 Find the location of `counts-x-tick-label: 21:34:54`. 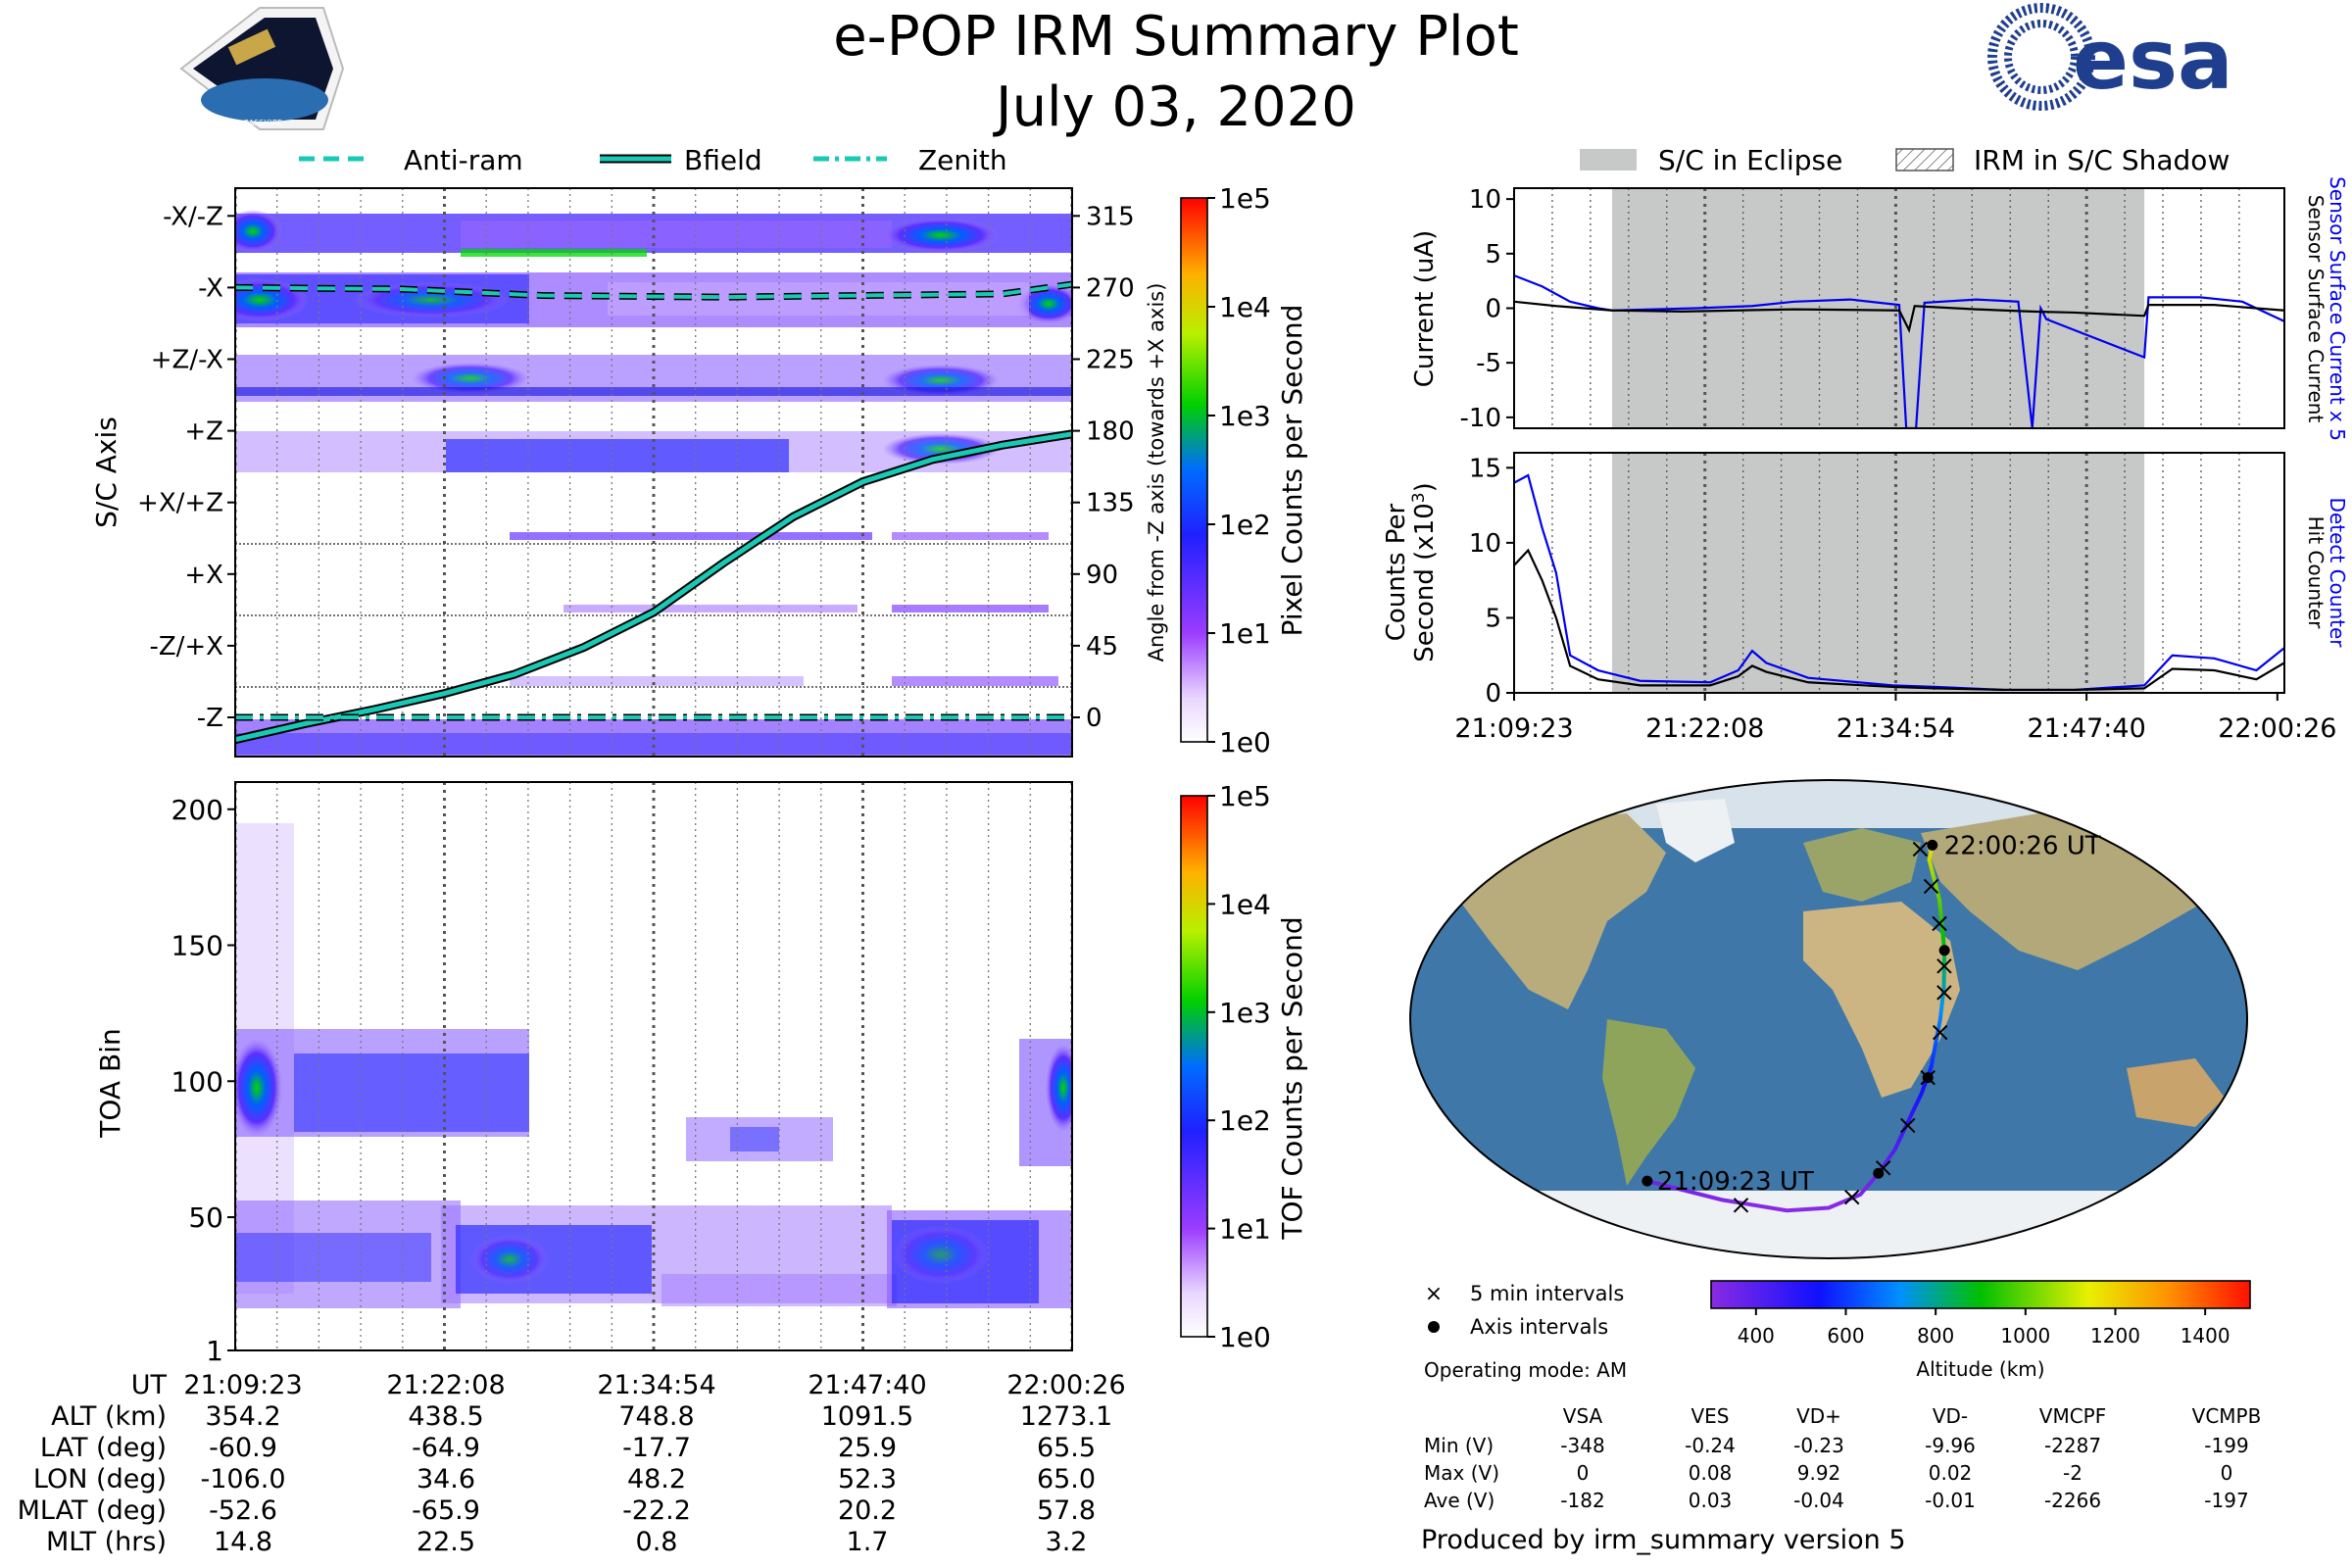

counts-x-tick-label: 21:34:54 is located at coordinates (1896, 728).